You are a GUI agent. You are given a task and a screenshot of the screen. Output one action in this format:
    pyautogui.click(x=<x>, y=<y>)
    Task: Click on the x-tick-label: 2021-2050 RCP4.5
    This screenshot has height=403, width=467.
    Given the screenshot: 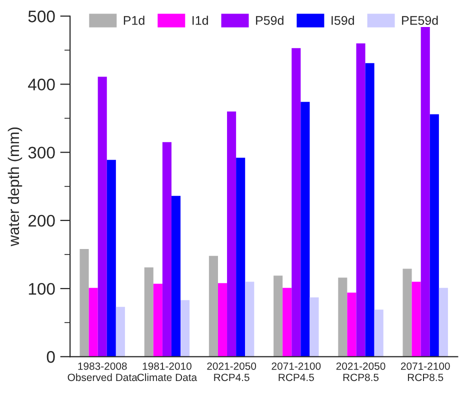 What is the action you would take?
    pyautogui.click(x=231, y=372)
    